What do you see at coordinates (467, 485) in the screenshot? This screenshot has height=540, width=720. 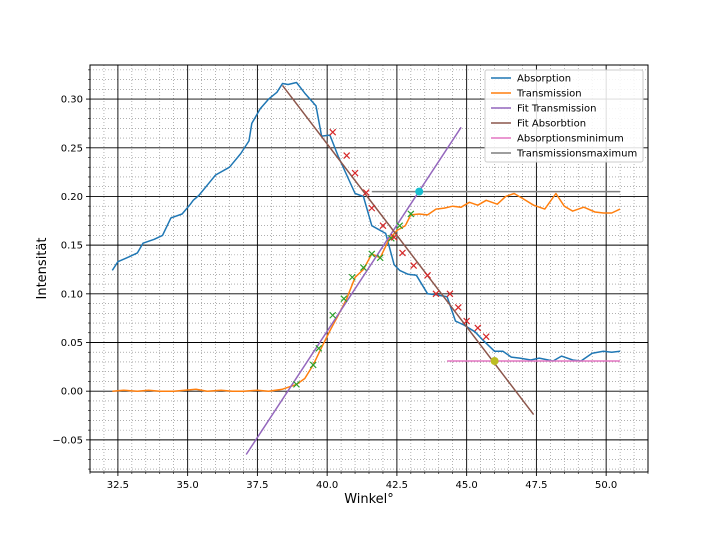 I see `x-tick-label: 45.0` at bounding box center [467, 485].